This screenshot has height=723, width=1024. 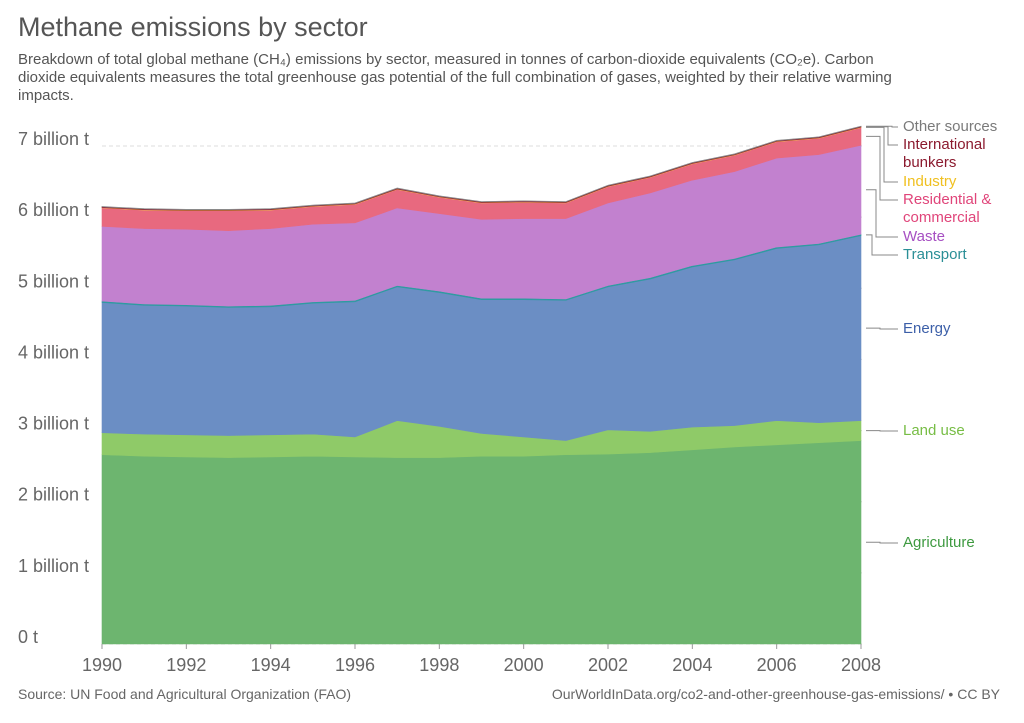 I want to click on legend-label: Other sources, so click(x=950, y=126).